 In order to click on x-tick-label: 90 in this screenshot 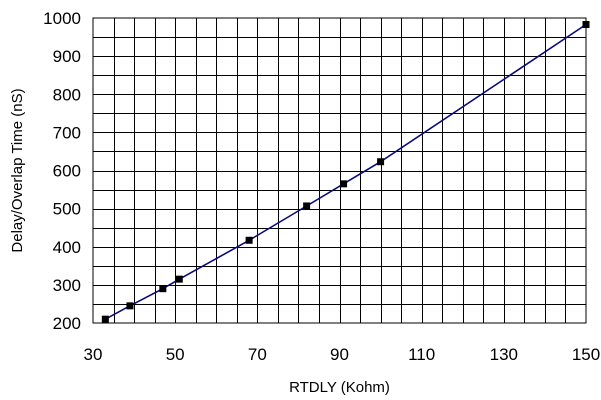, I will do `click(339, 354)`.